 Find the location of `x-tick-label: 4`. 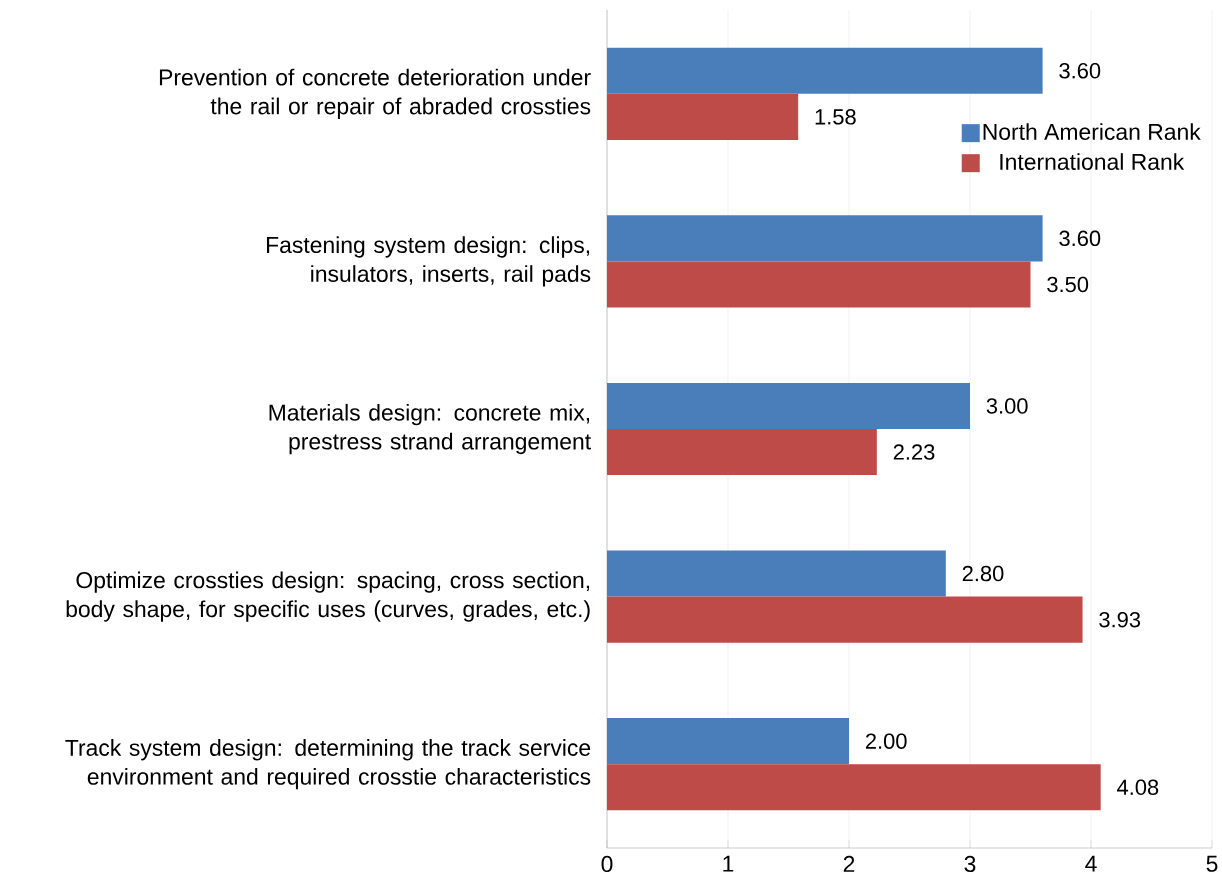

x-tick-label: 4 is located at coordinates (1091, 863).